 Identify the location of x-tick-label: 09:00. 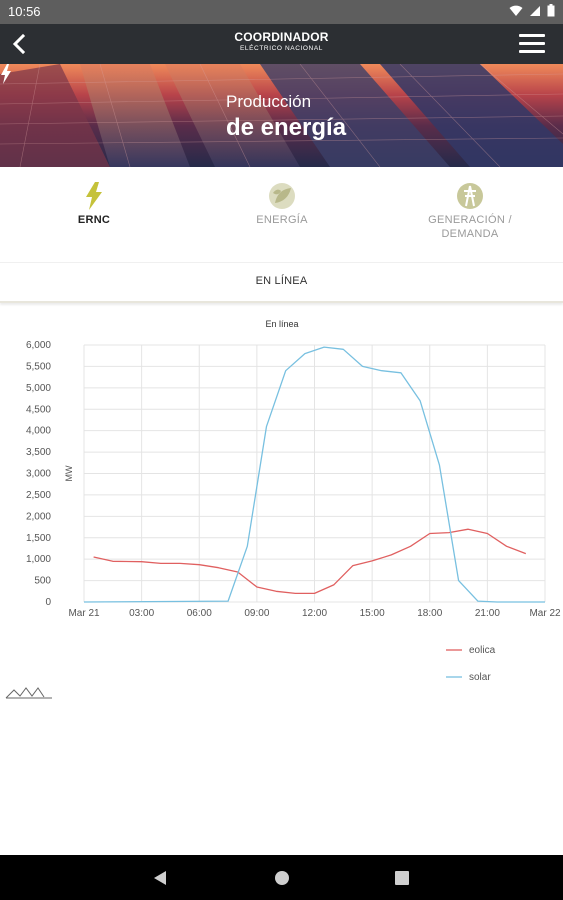
(256, 613).